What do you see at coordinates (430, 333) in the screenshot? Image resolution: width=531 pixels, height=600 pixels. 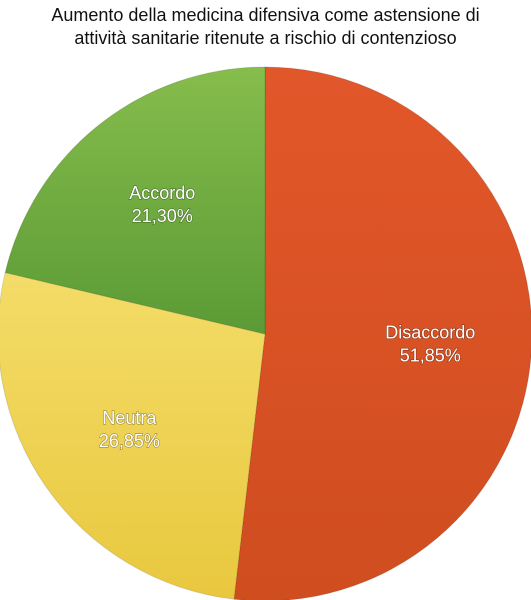 I see `slice-label-disaccordo: Disaccordo` at bounding box center [430, 333].